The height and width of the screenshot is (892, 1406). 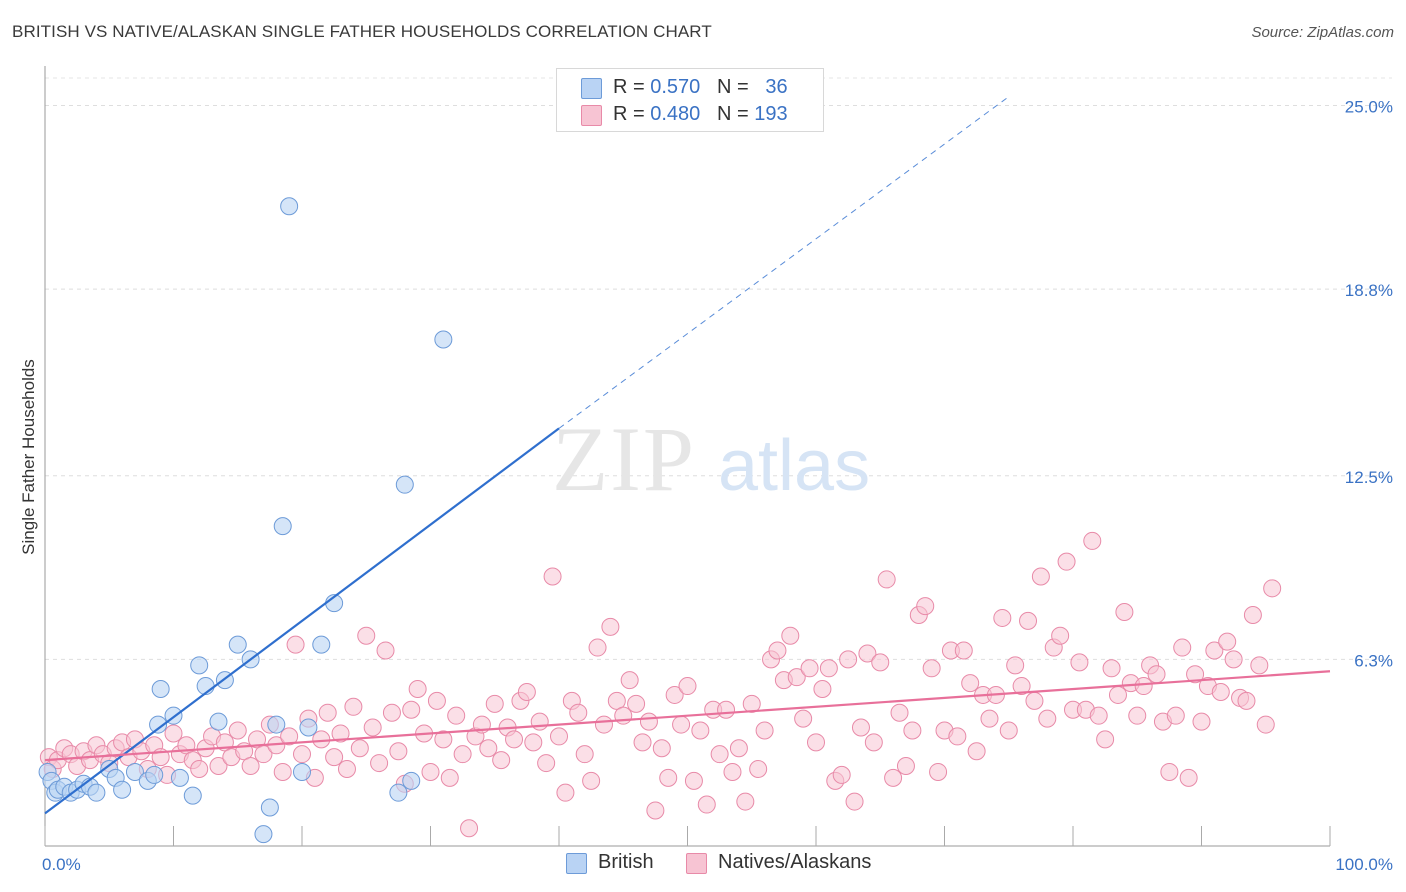 What do you see at coordinates (1369, 290) in the screenshot?
I see `y-tick-label: 18.8%` at bounding box center [1369, 290].